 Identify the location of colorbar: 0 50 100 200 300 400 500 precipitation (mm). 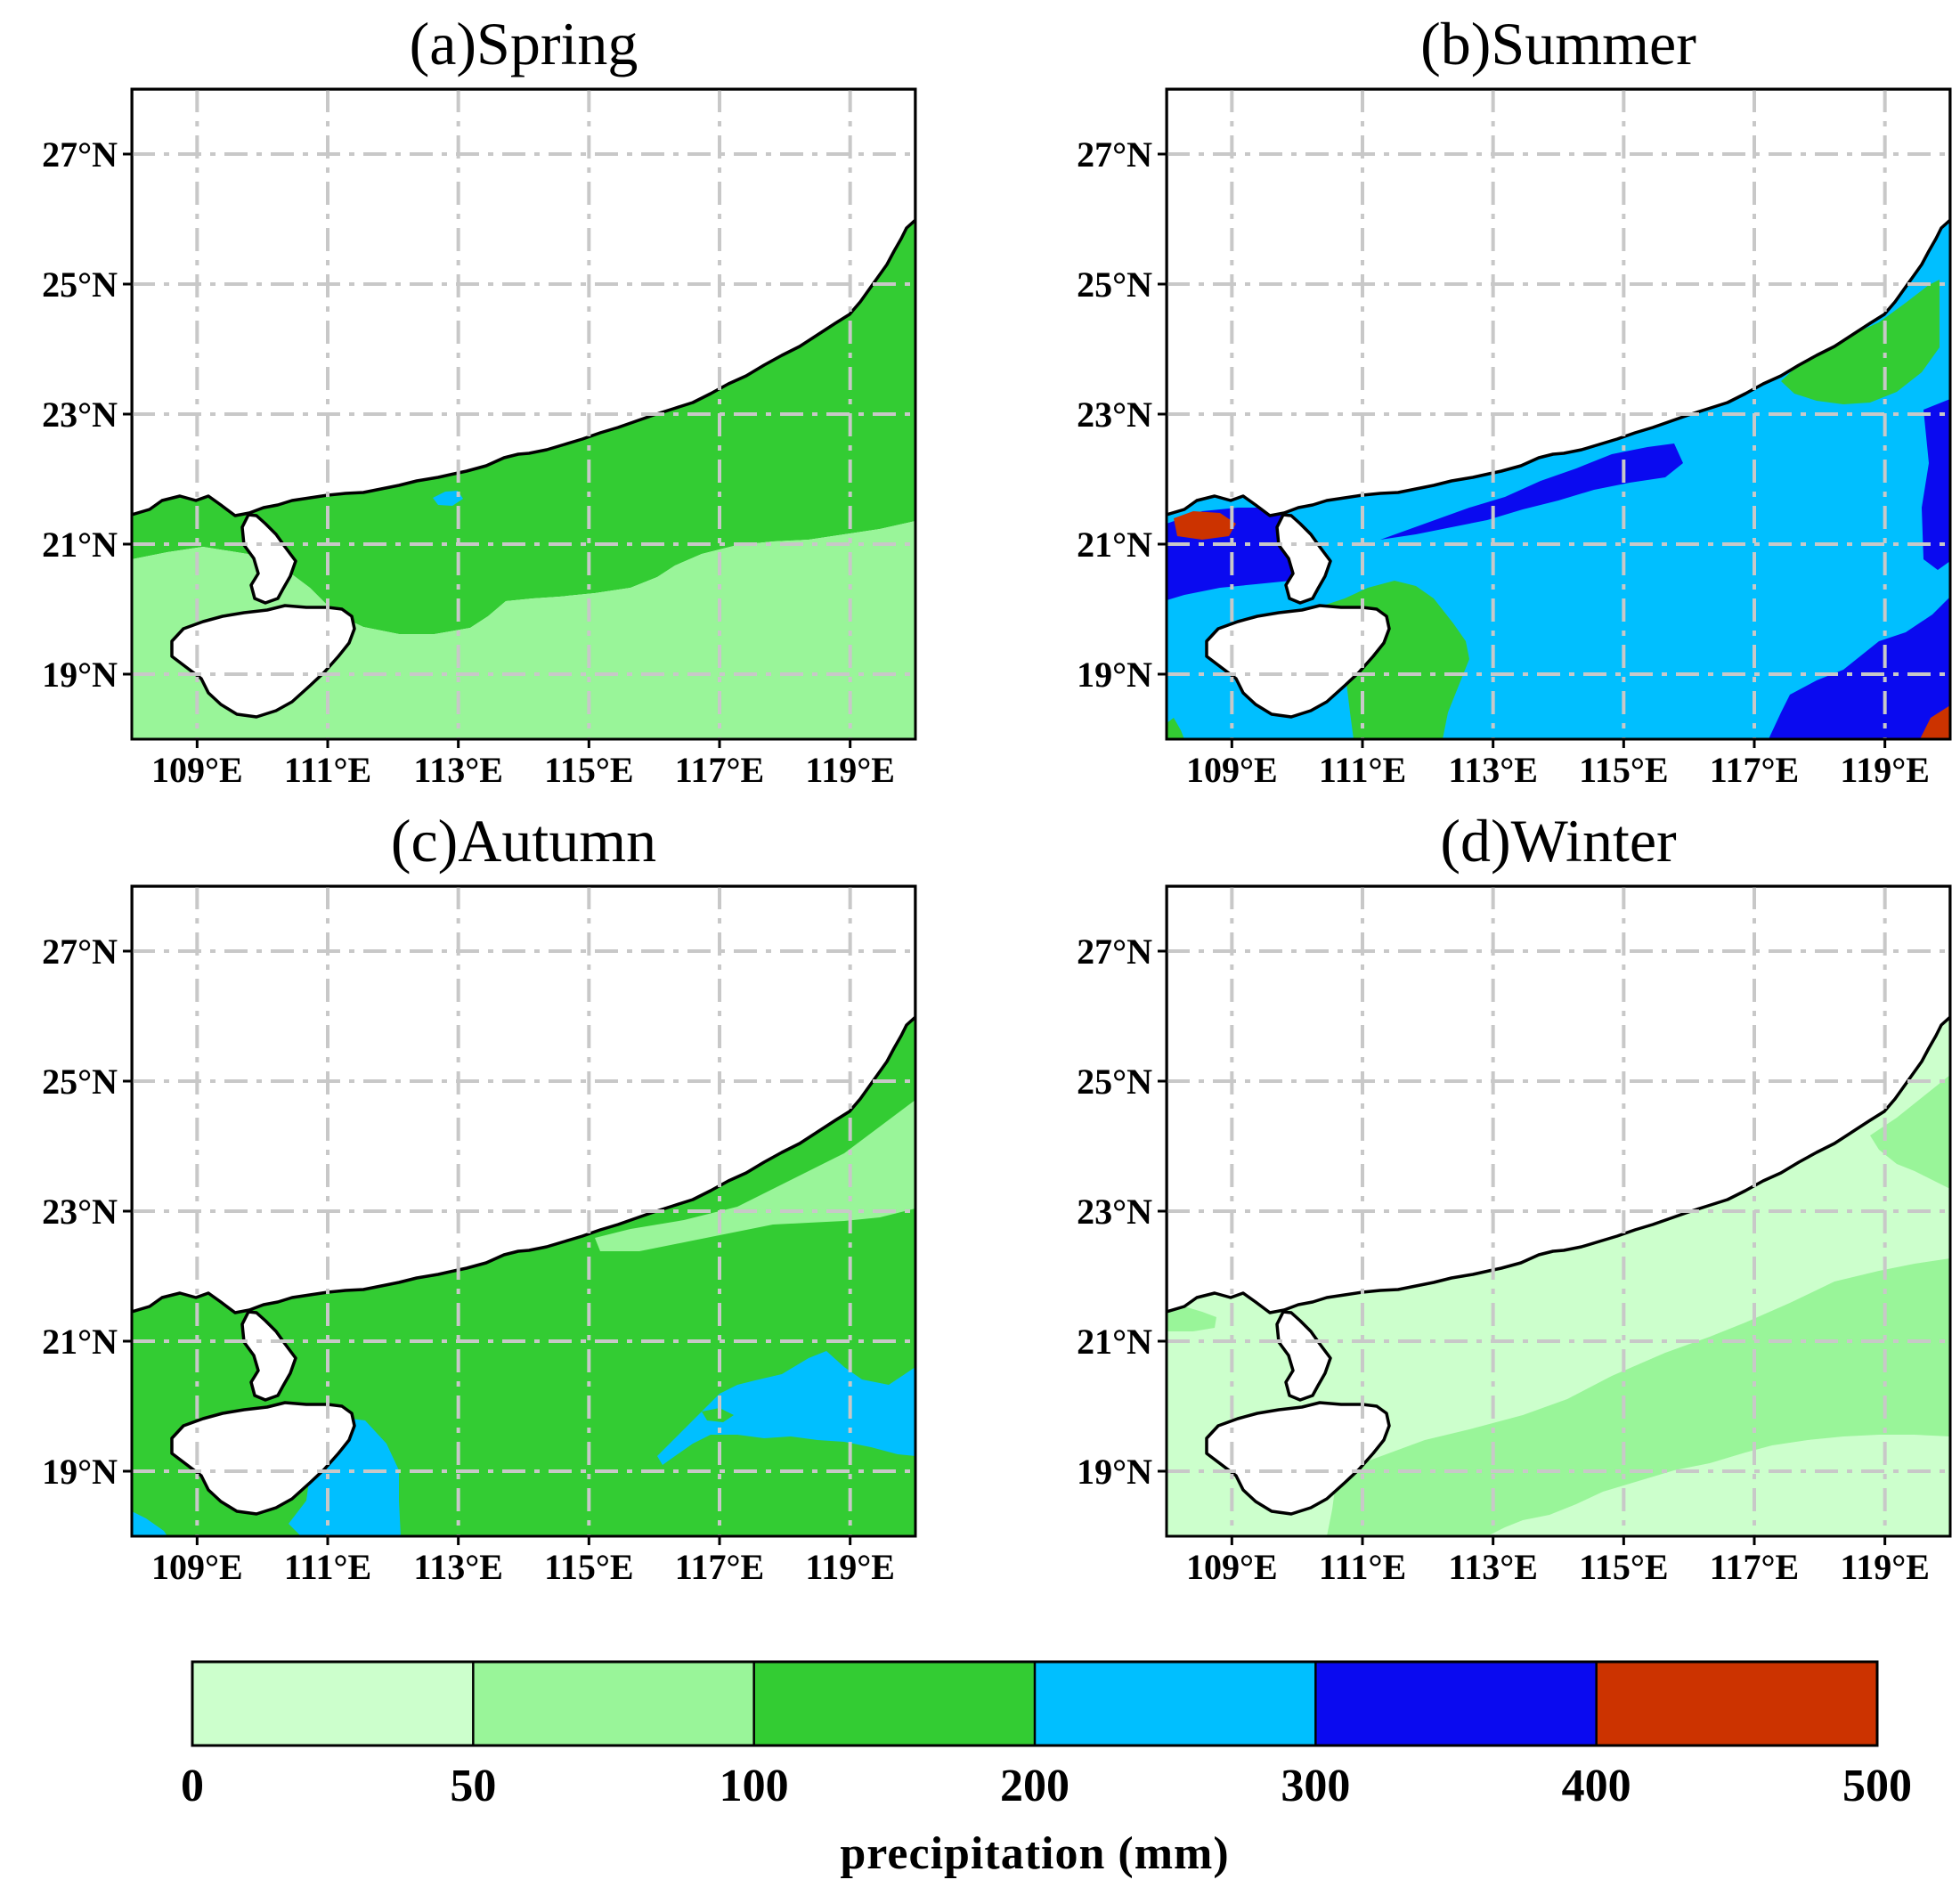
(1046, 1769).